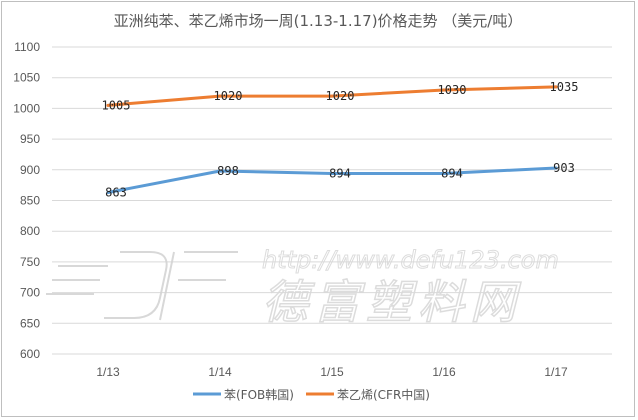 Image resolution: width=638 pixels, height=420 pixels. What do you see at coordinates (220, 372) in the screenshot?
I see `x-tick-label: 1/14` at bounding box center [220, 372].